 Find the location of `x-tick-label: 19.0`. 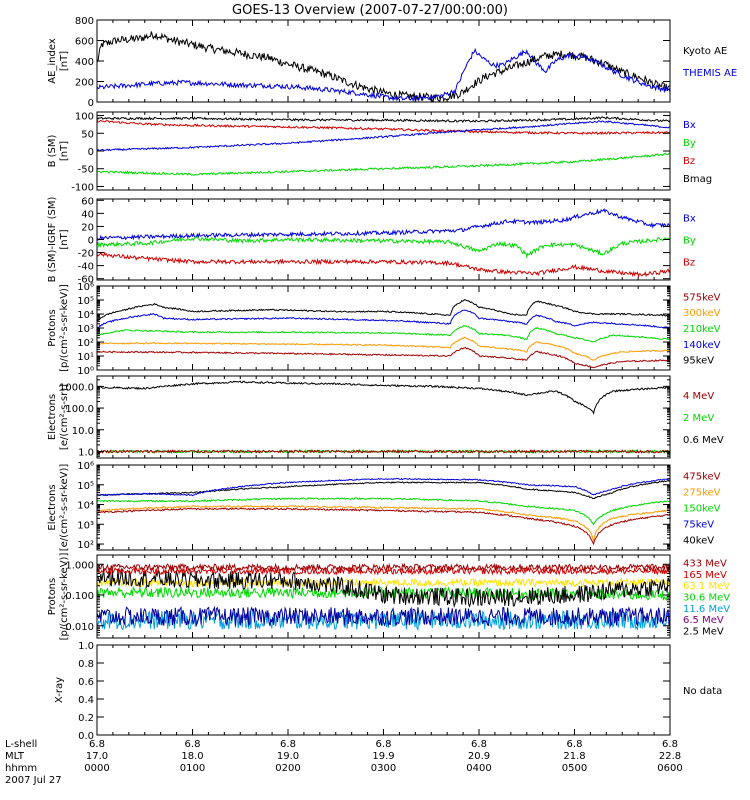

x-tick-label: 19.0 is located at coordinates (288, 756).